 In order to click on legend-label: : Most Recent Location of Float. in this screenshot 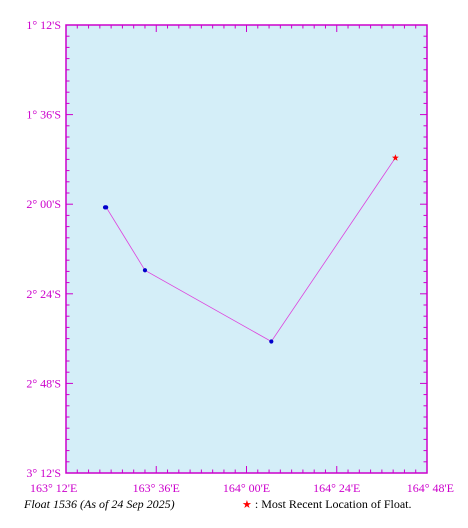, I will do `click(333, 504)`.